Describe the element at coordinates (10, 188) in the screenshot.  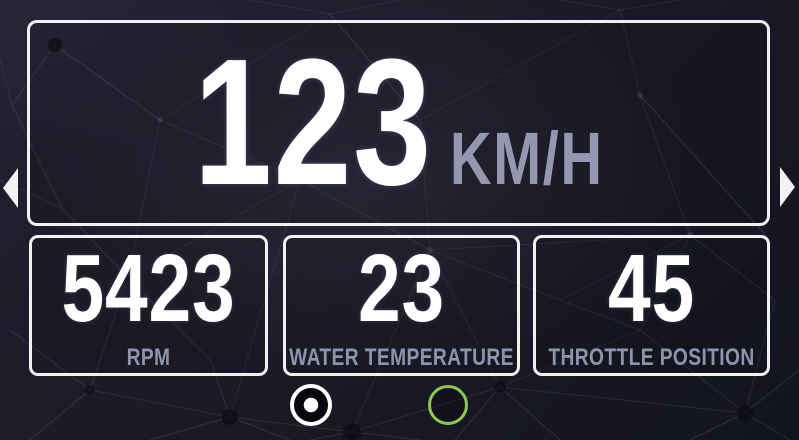
I see `previous-page-arrow-icon` at that location.